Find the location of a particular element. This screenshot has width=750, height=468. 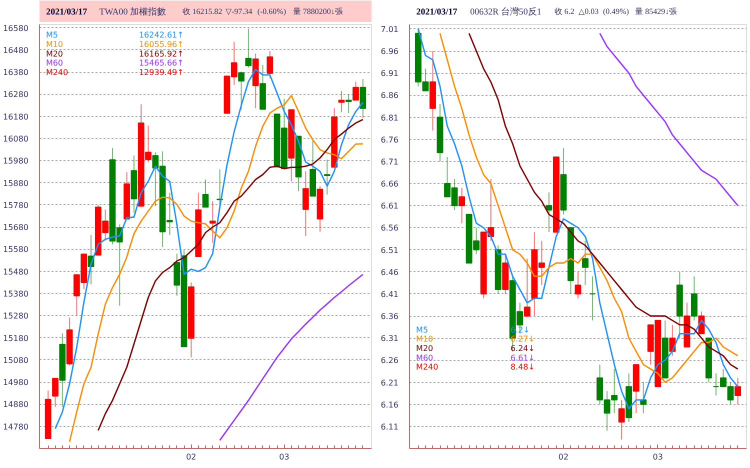

annotation: 16165.92↑ is located at coordinates (161, 53).